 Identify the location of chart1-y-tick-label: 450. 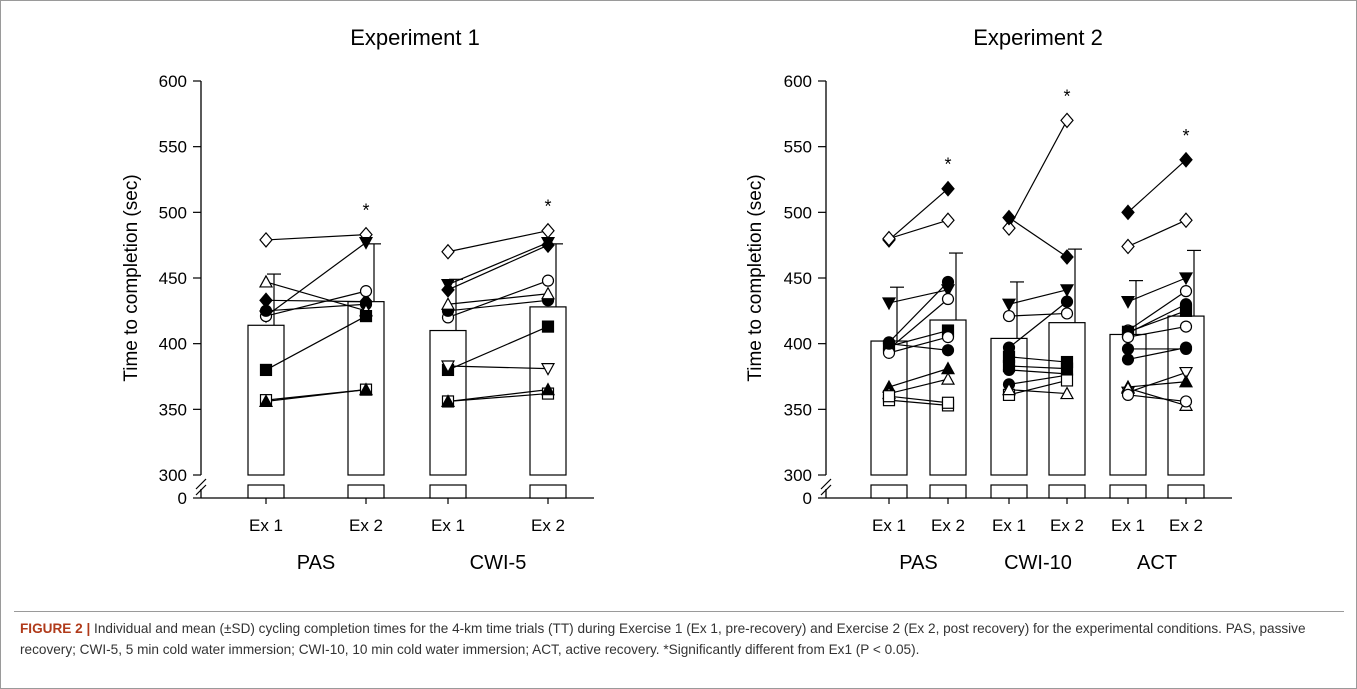
(173, 278).